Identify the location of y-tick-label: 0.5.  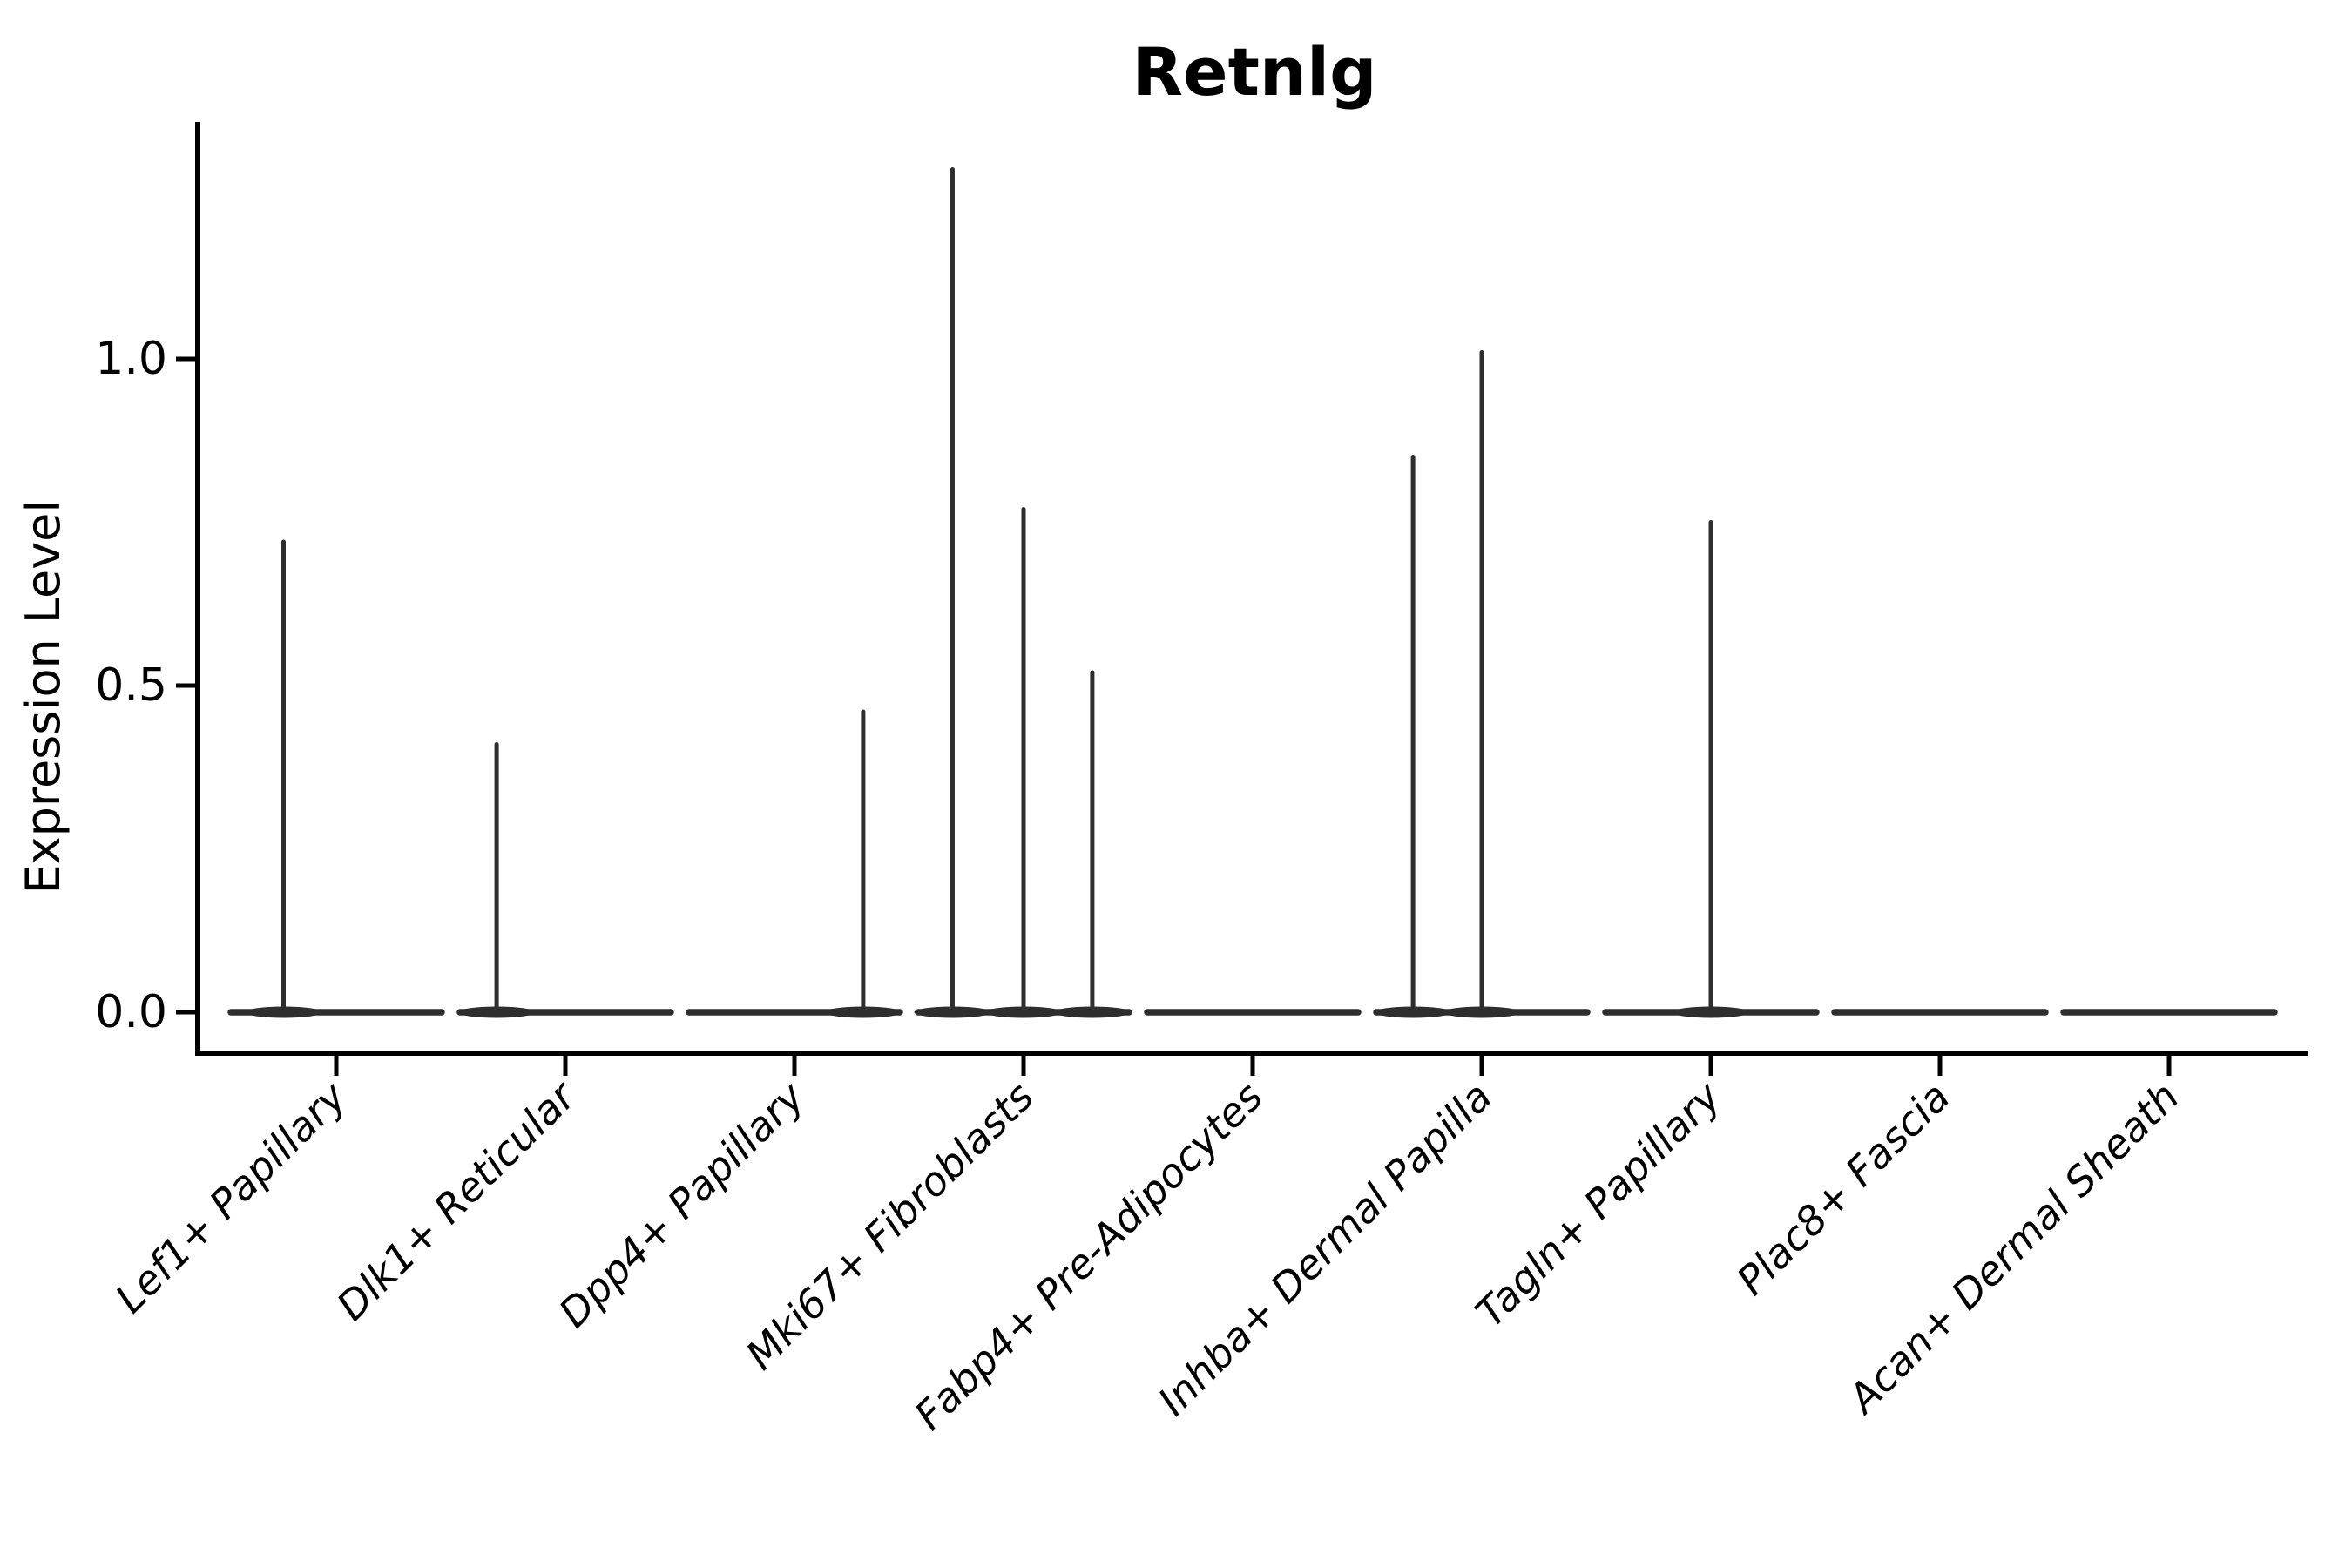
(131, 685).